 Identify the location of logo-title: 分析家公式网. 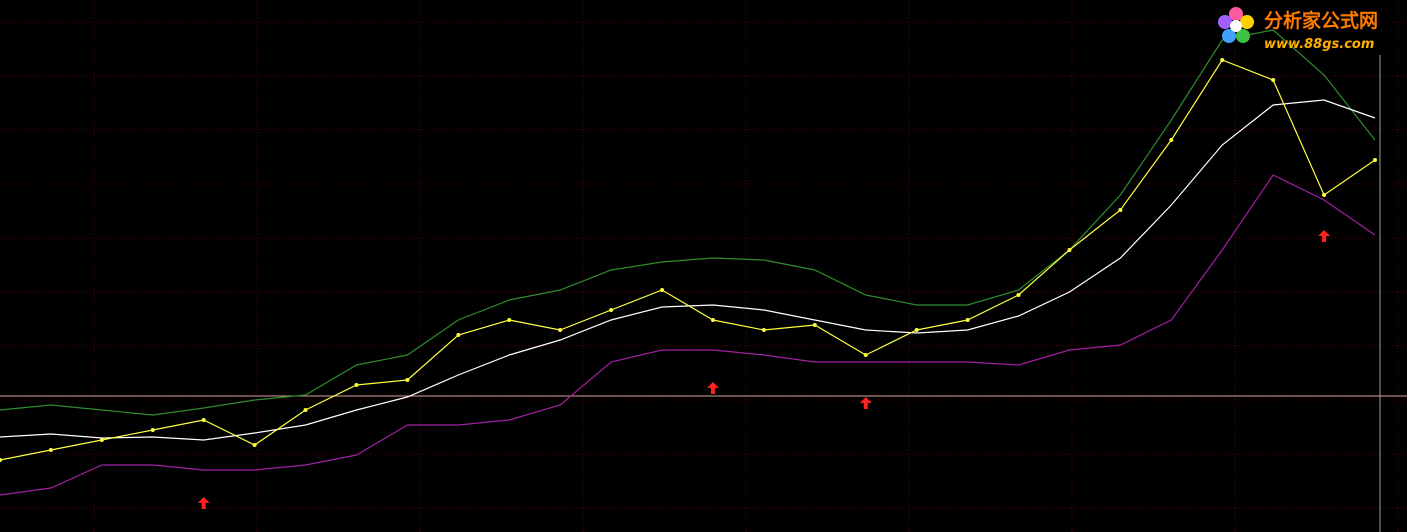
(1321, 20).